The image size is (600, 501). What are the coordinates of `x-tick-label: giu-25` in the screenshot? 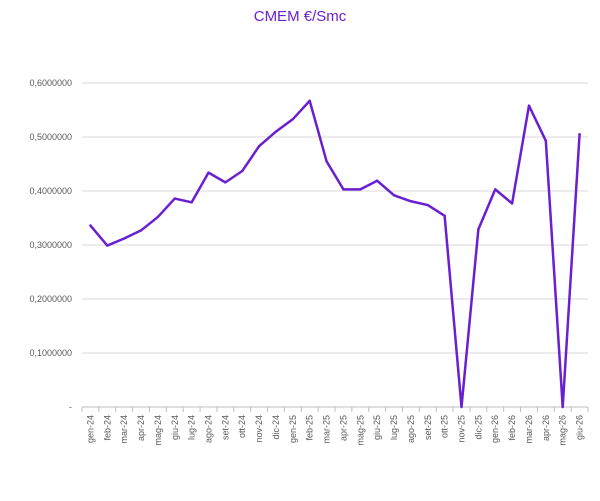 It's located at (377, 427).